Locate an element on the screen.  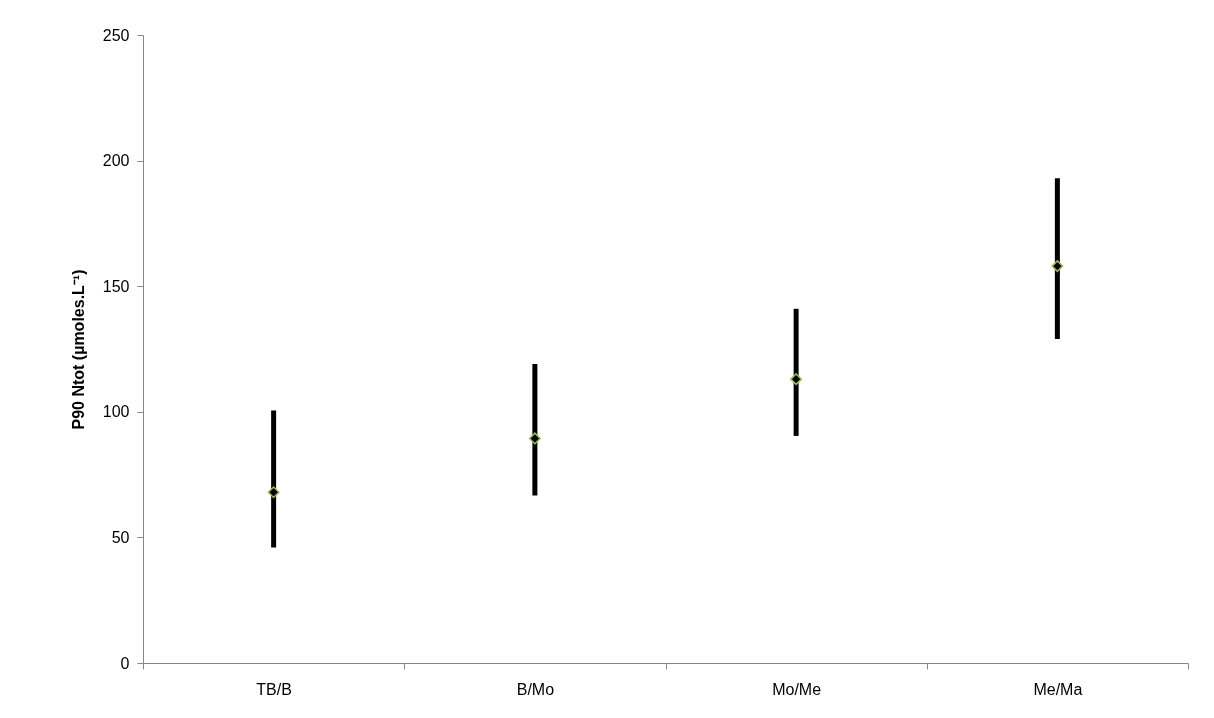
x-tick-label: B/Mo is located at coordinates (535, 689).